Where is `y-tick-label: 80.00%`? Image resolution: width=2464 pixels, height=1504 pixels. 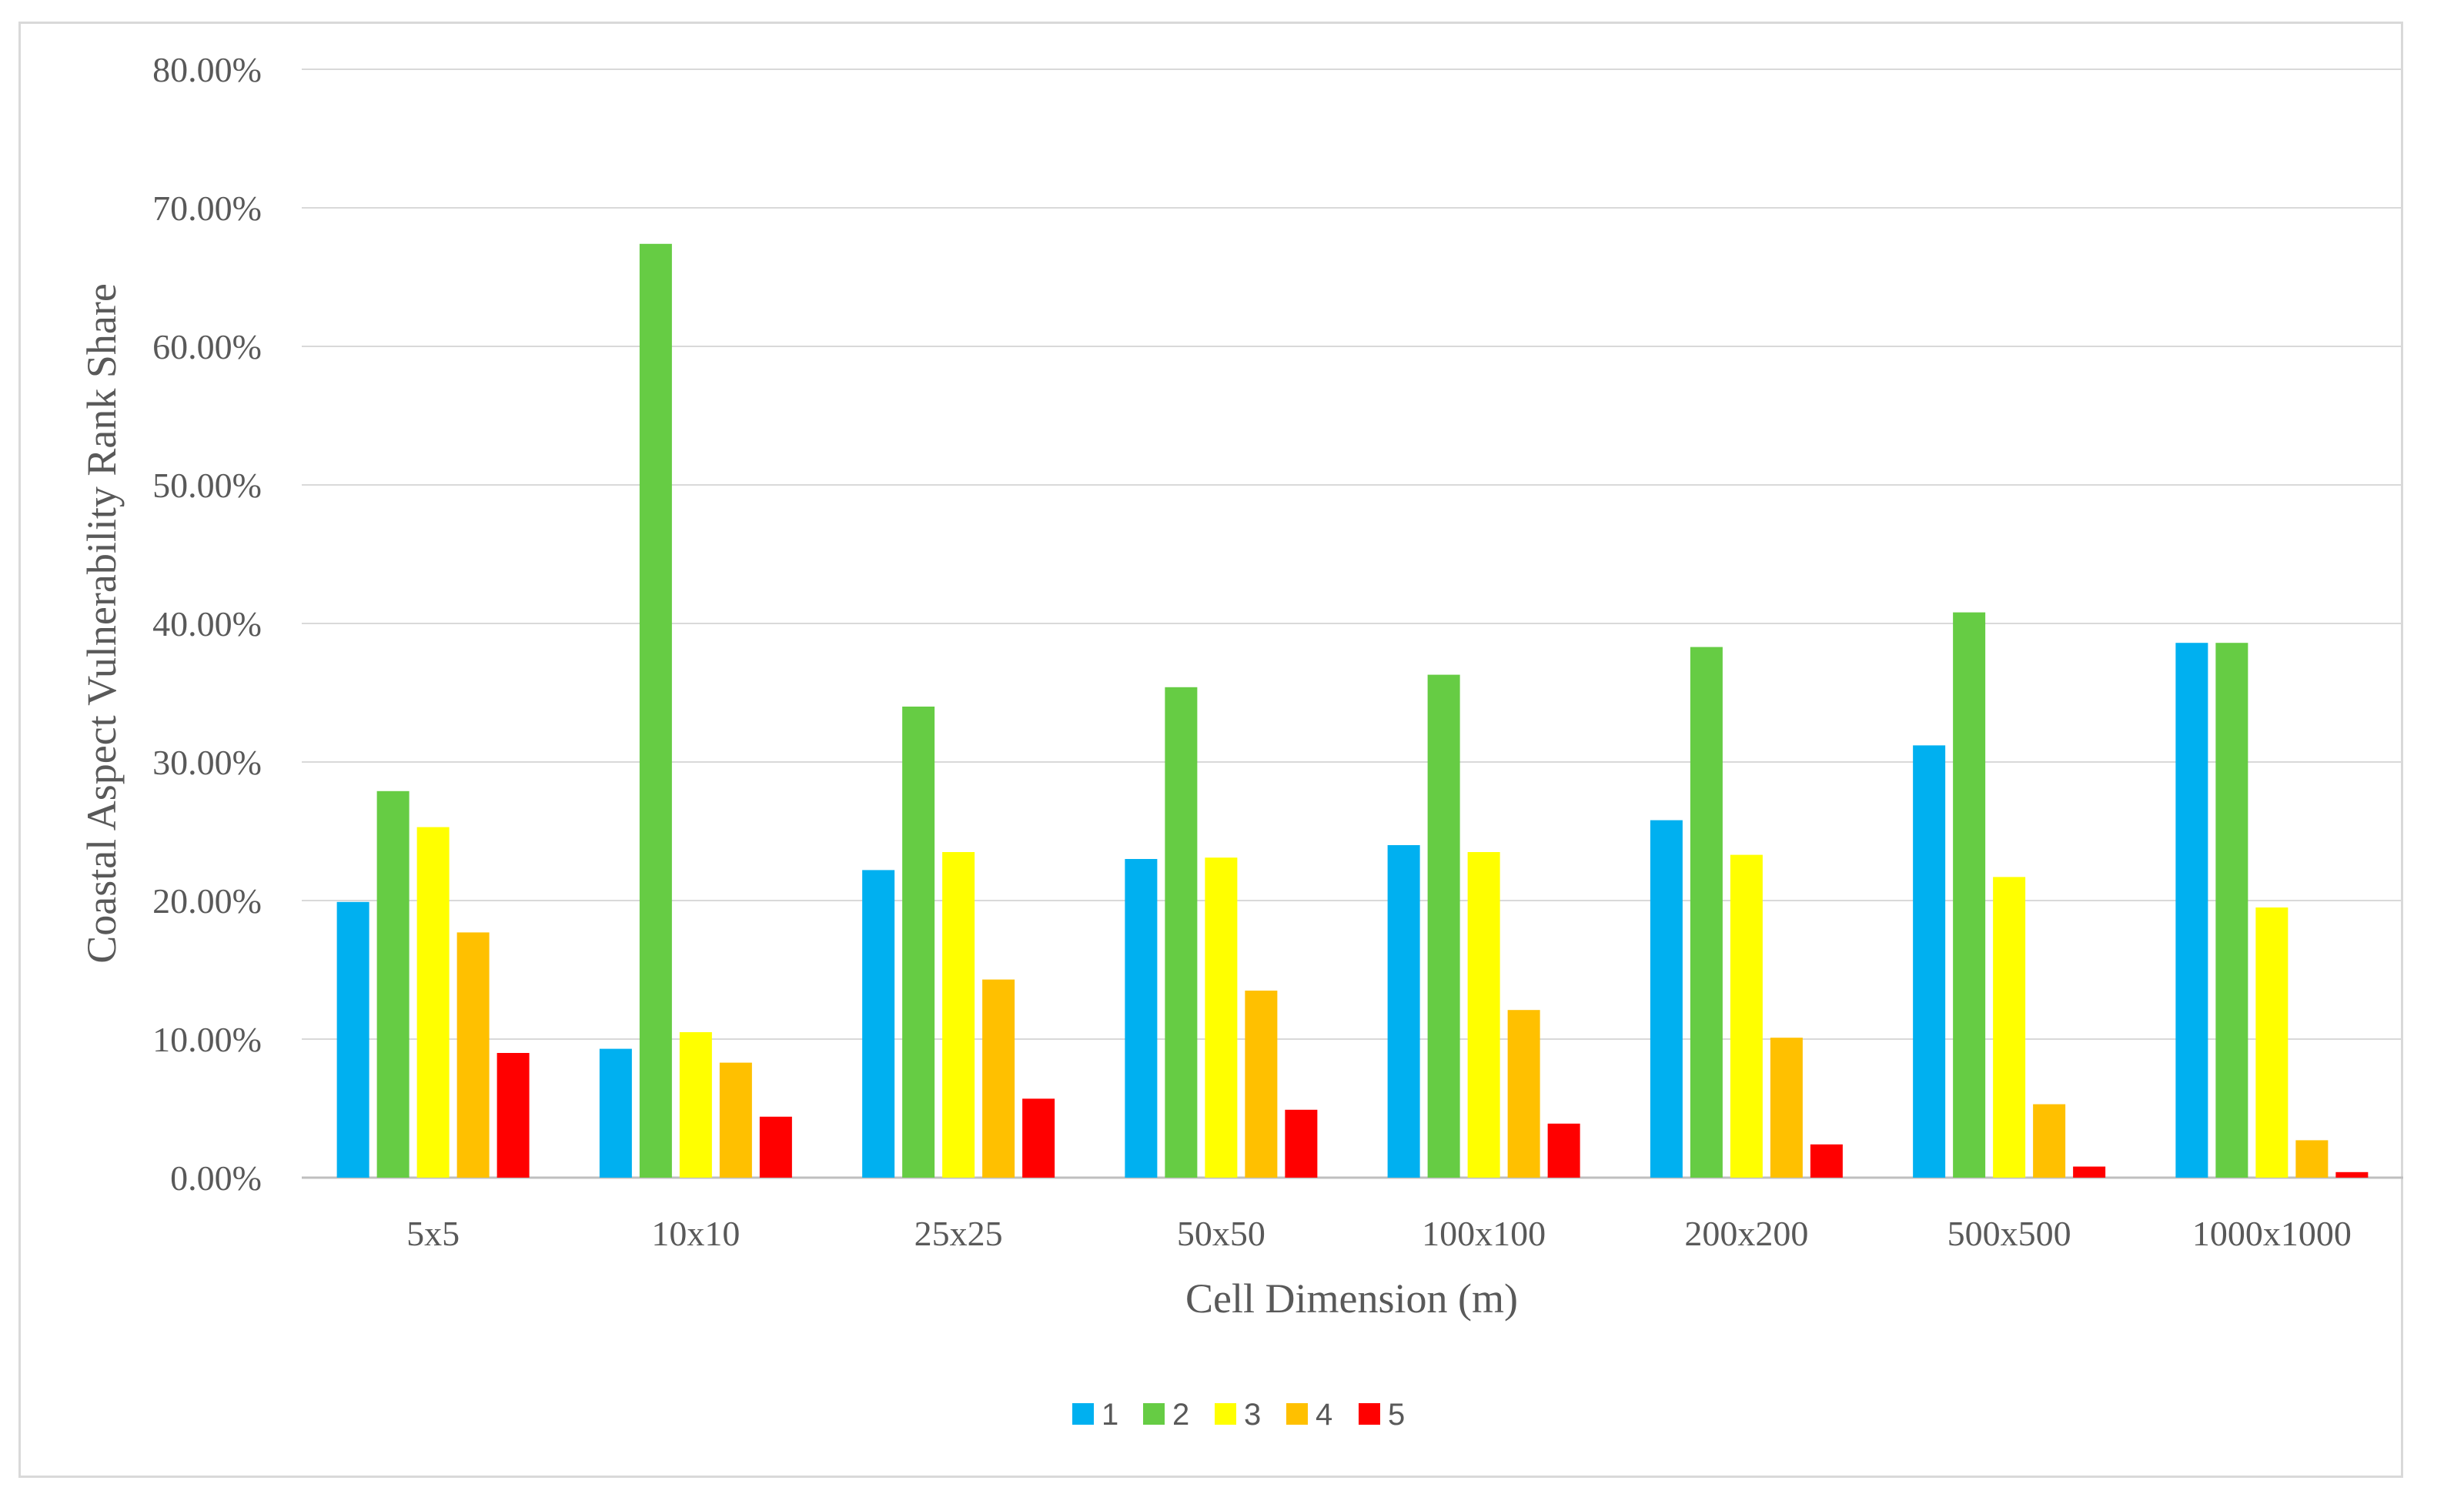 y-tick-label: 80.00% is located at coordinates (207, 69).